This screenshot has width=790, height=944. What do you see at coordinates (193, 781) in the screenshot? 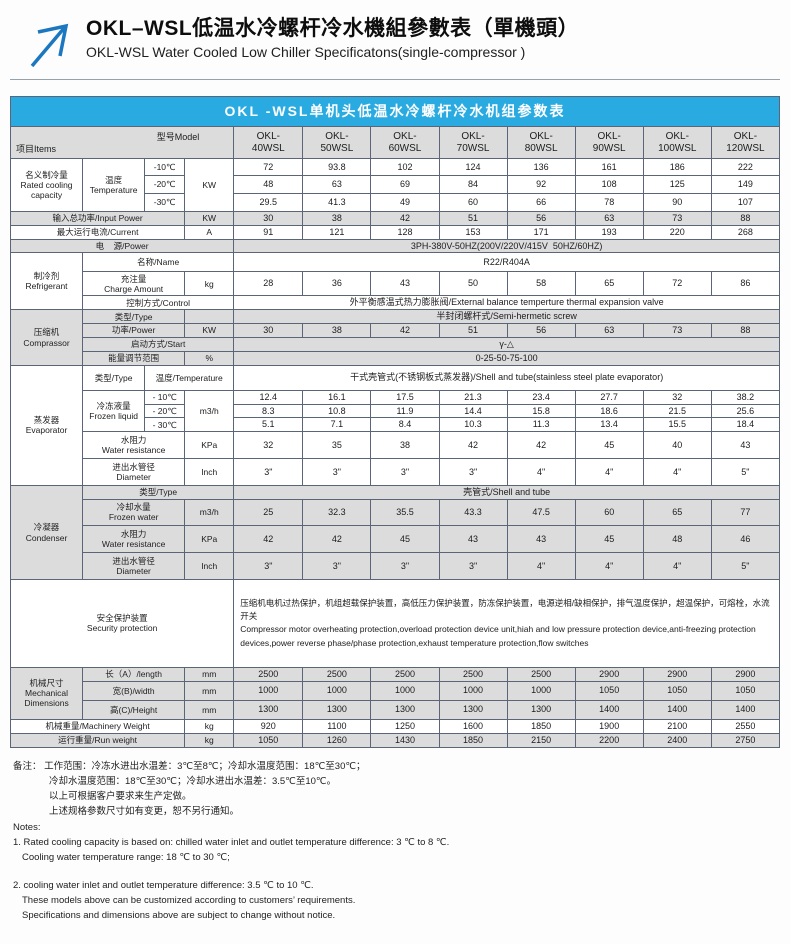
I see `note-line-cn: 冷却水温度范围：18℃至30℃；冷却水进出水温差：3.5℃至10℃。` at bounding box center [193, 781].